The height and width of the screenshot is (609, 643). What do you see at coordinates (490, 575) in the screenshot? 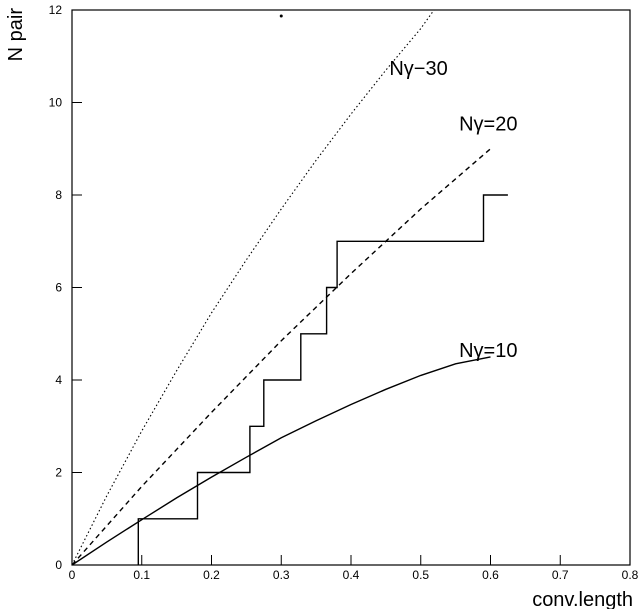
I see `x-tick-label: 0.6` at bounding box center [490, 575].